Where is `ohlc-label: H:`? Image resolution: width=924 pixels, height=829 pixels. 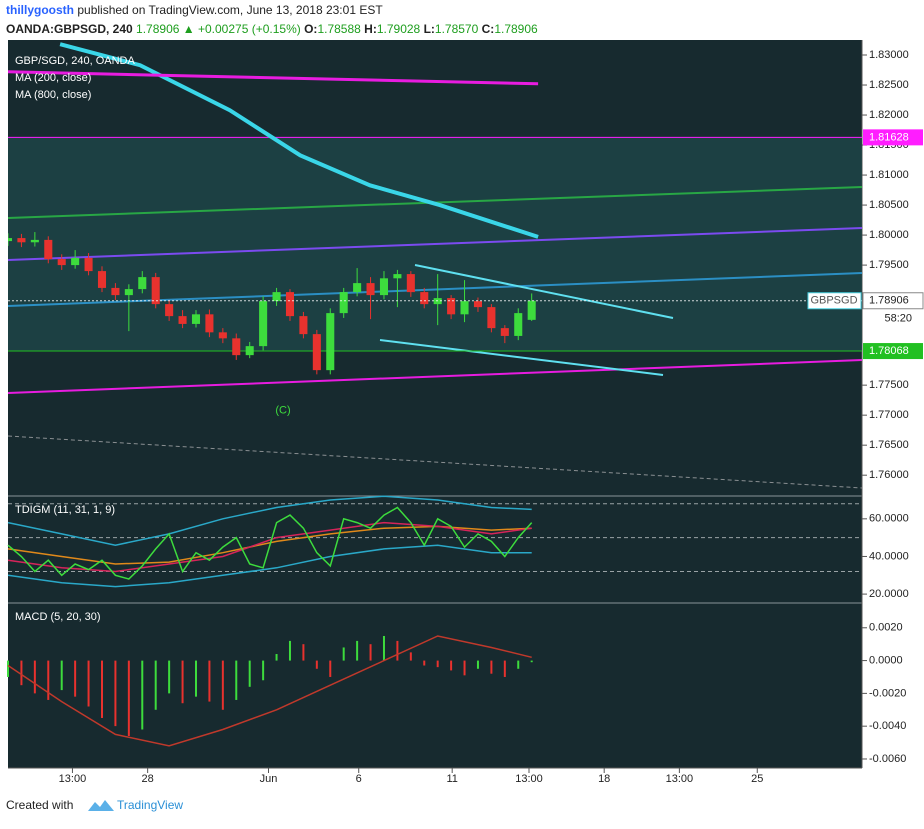
ohlc-label: H: is located at coordinates (370, 29).